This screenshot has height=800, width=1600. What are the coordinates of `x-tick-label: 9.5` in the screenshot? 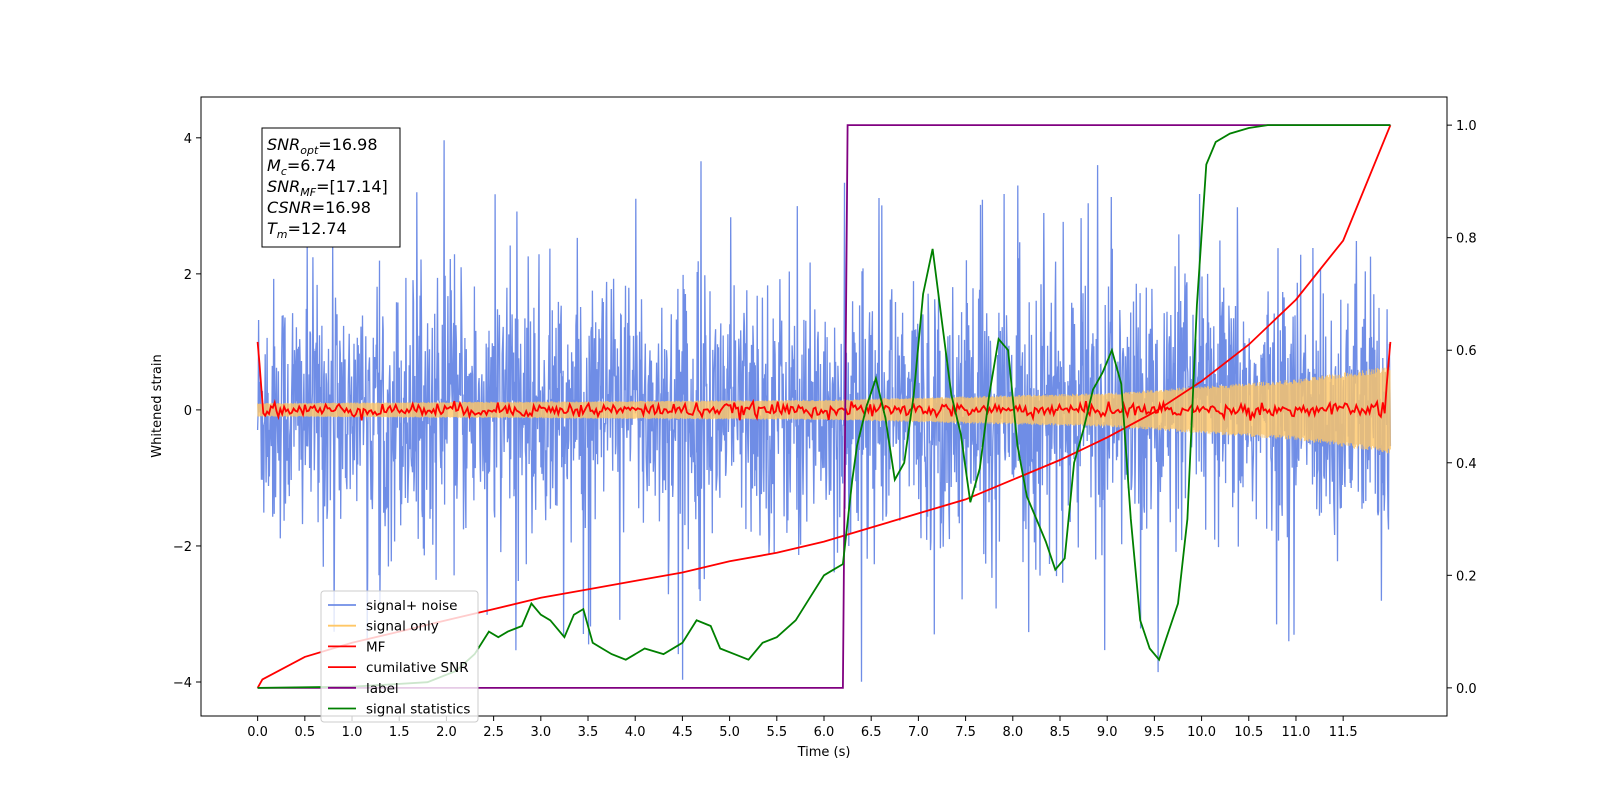 It's located at (1154, 732).